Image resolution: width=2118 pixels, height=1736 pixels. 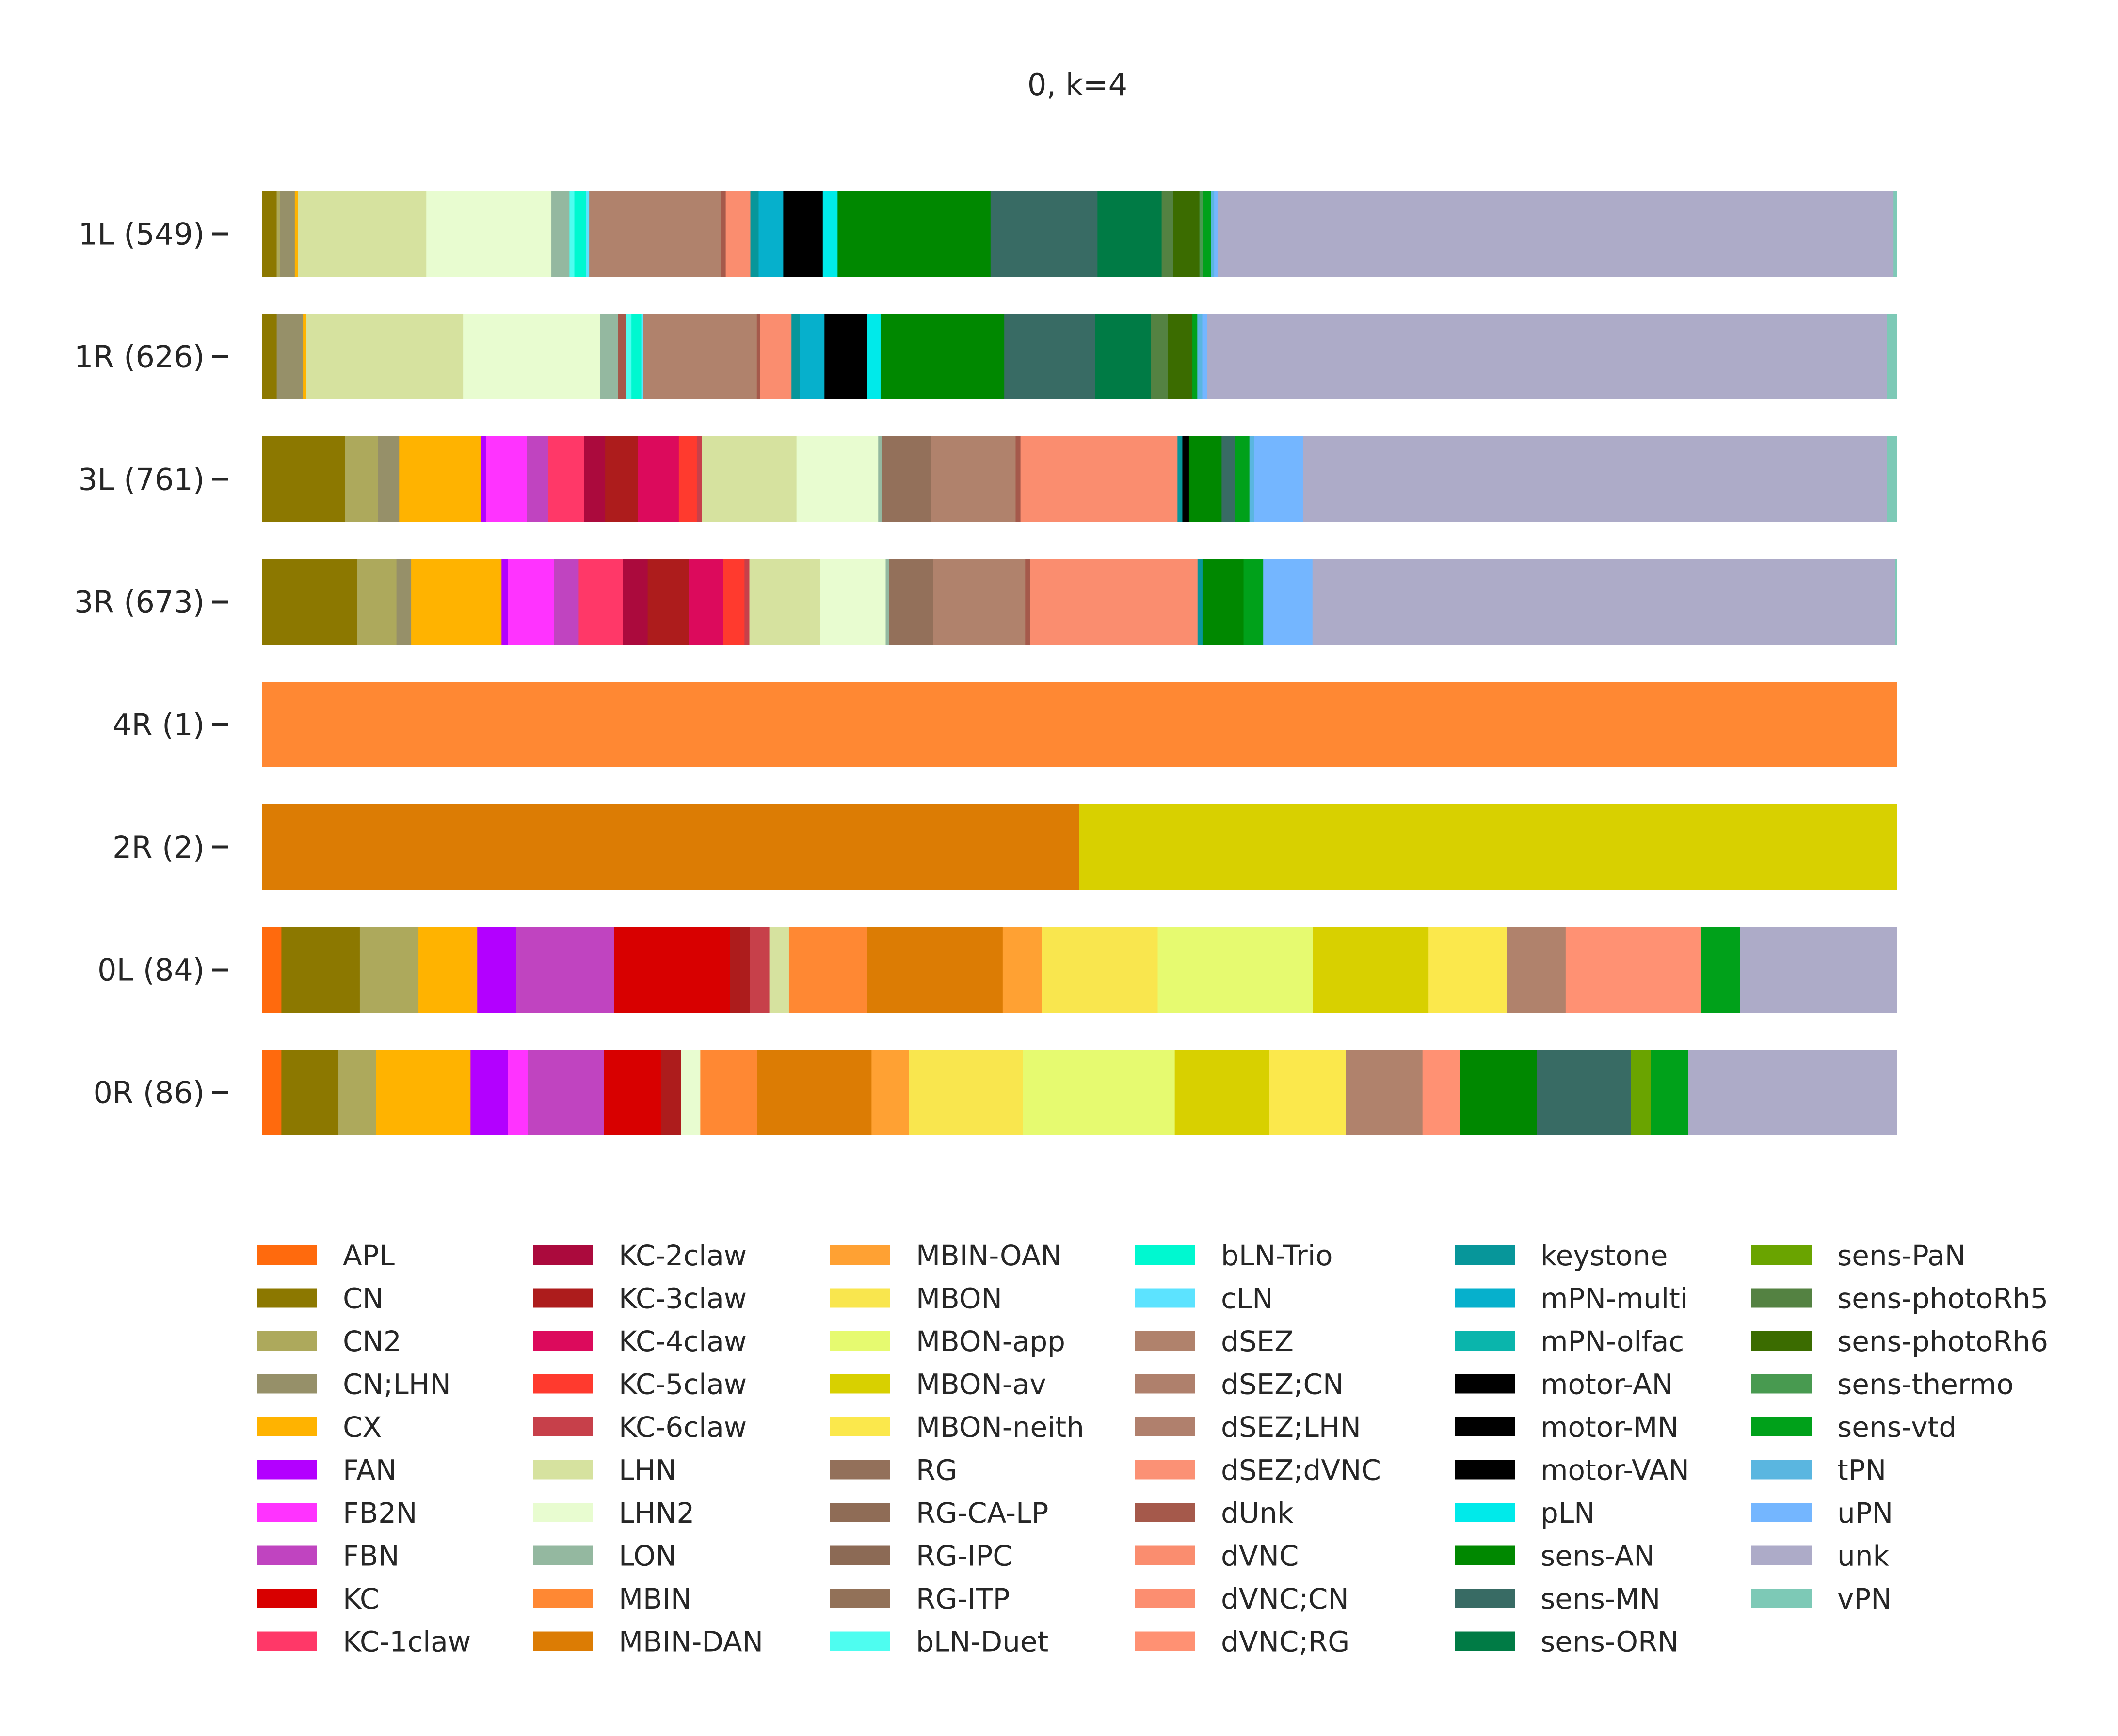 I want to click on legend-label-55: tPN, so click(x=1861, y=1470).